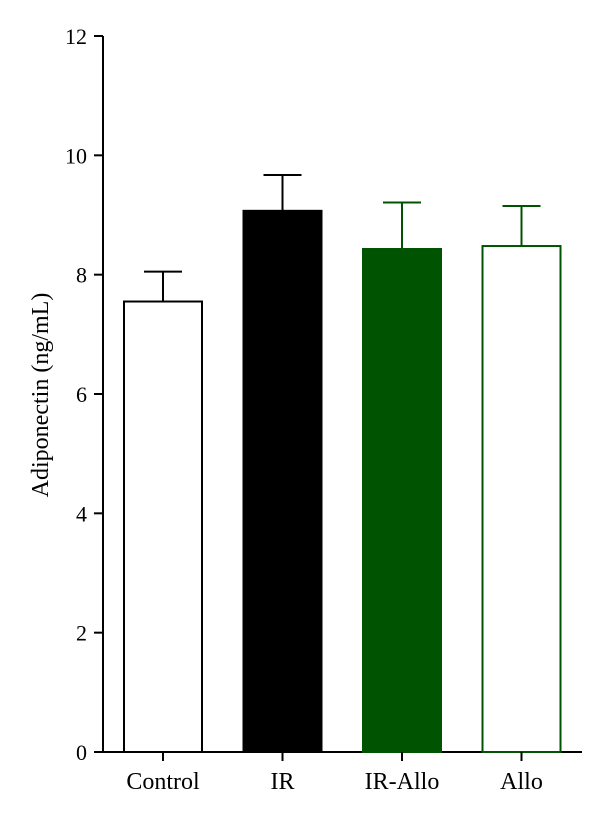 The height and width of the screenshot is (821, 600). What do you see at coordinates (521, 782) in the screenshot?
I see `x-tick-label: Allo` at bounding box center [521, 782].